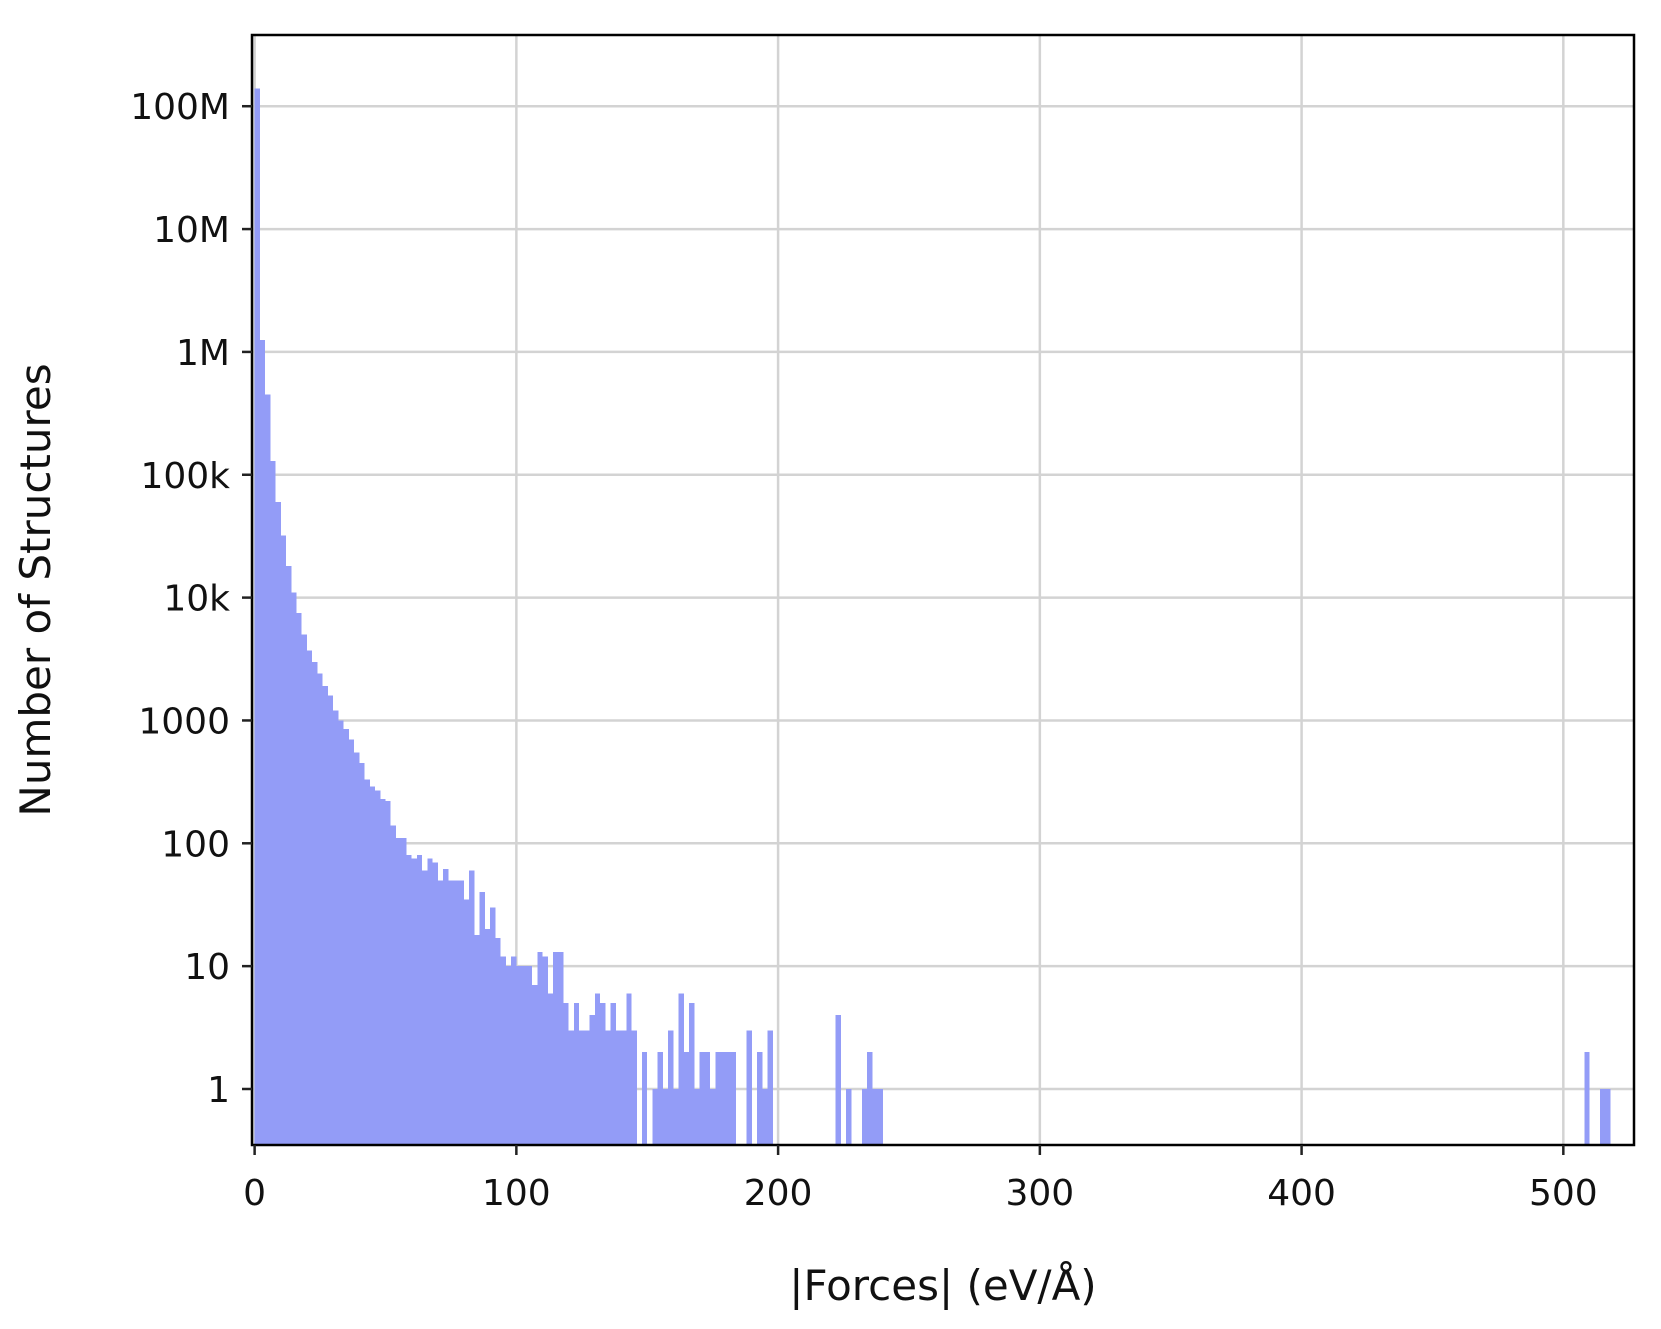 The height and width of the screenshot is (1329, 1661). Describe the element at coordinates (942, 1285) in the screenshot. I see `x-axis-title: |Forces| (eV/Å)` at that location.